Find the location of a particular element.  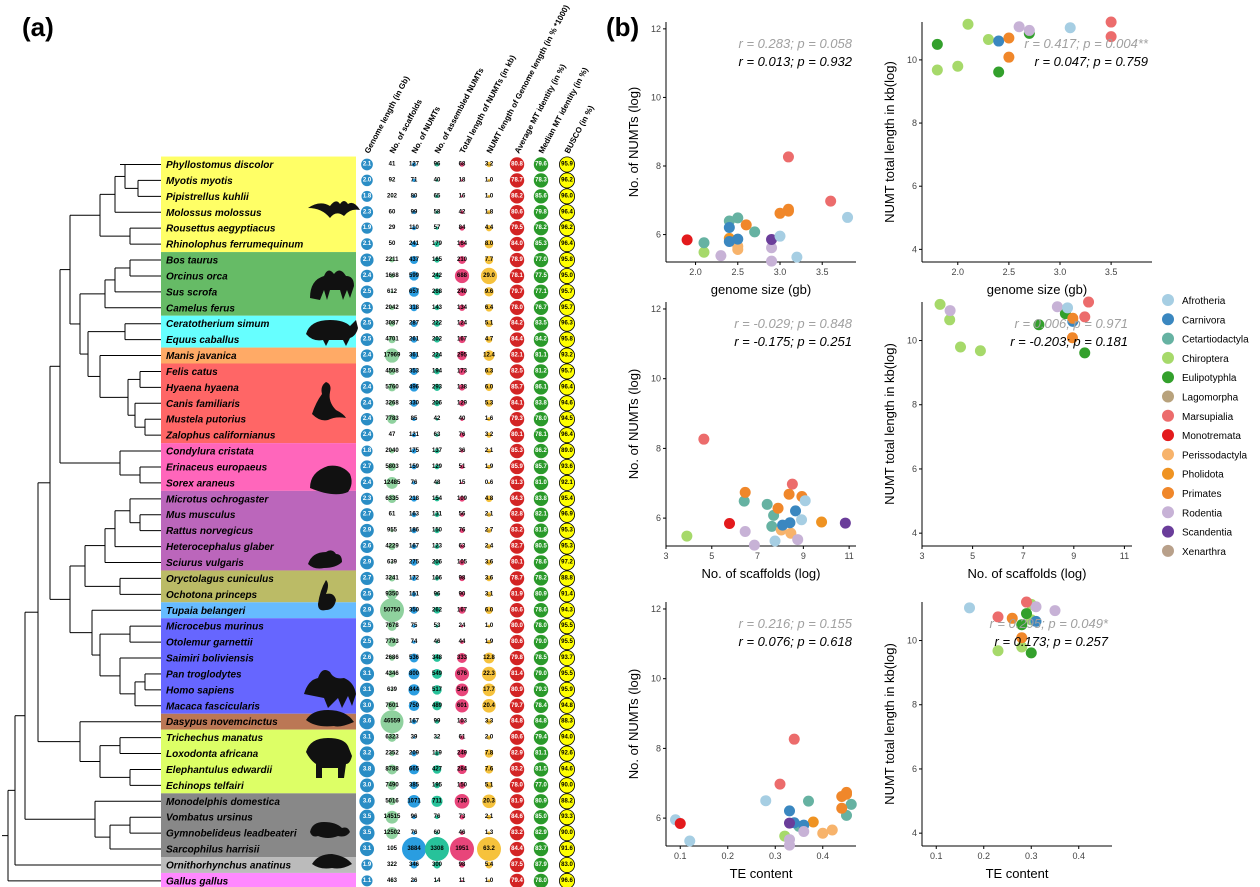

cell-value: 48 is located at coordinates (437, 483).